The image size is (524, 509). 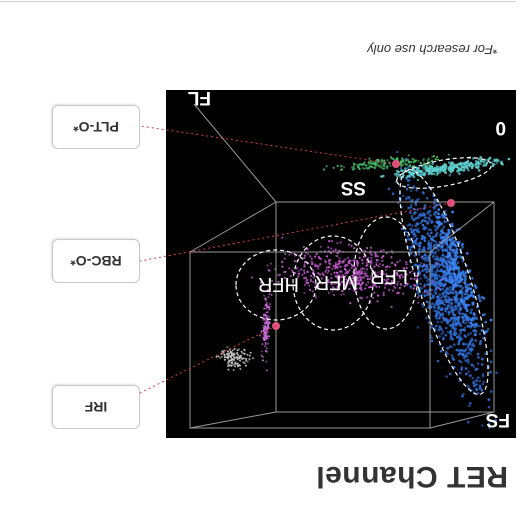 What do you see at coordinates (444, 173) in the screenshot?
I see `plt-gate-ellipse` at bounding box center [444, 173].